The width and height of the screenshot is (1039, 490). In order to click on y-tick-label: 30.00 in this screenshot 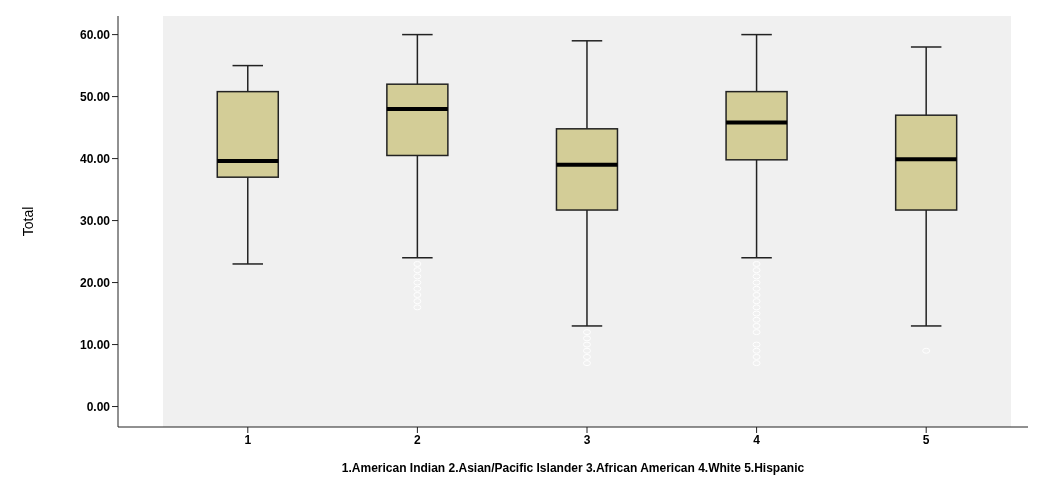, I will do `click(95, 220)`.